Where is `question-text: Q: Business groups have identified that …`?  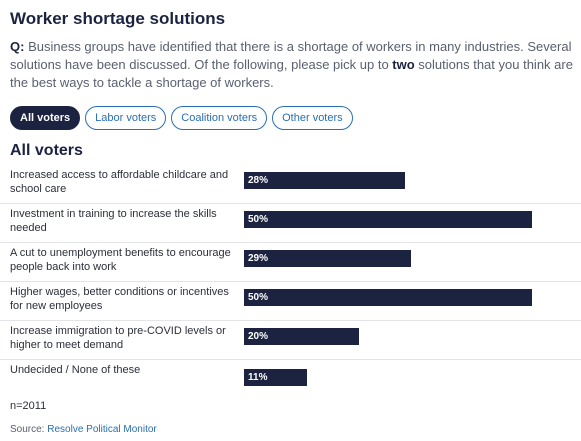 question-text: Q: Business groups have identified that … is located at coordinates (292, 65).